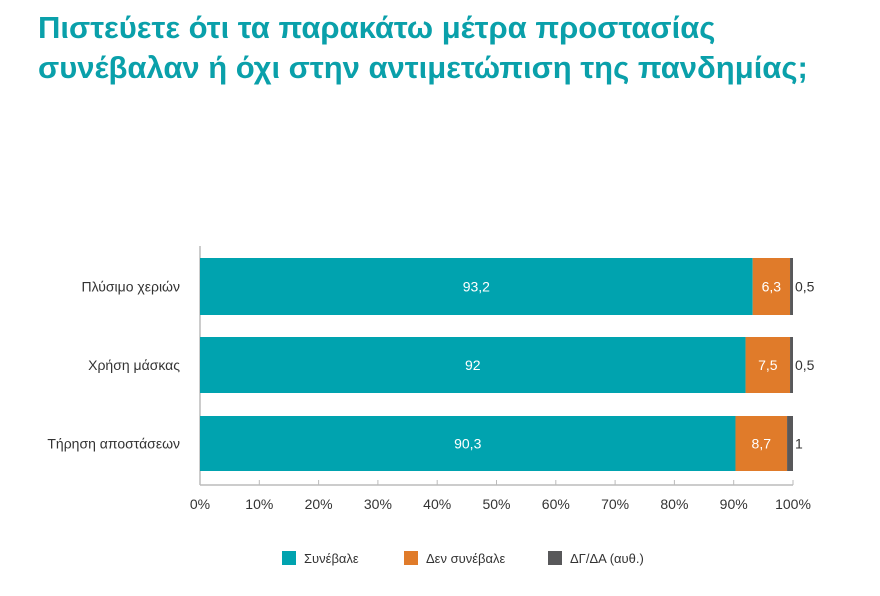 This screenshot has height=596, width=880. Describe the element at coordinates (134, 365) in the screenshot. I see `category-label: Χρήση μάσκας` at that location.